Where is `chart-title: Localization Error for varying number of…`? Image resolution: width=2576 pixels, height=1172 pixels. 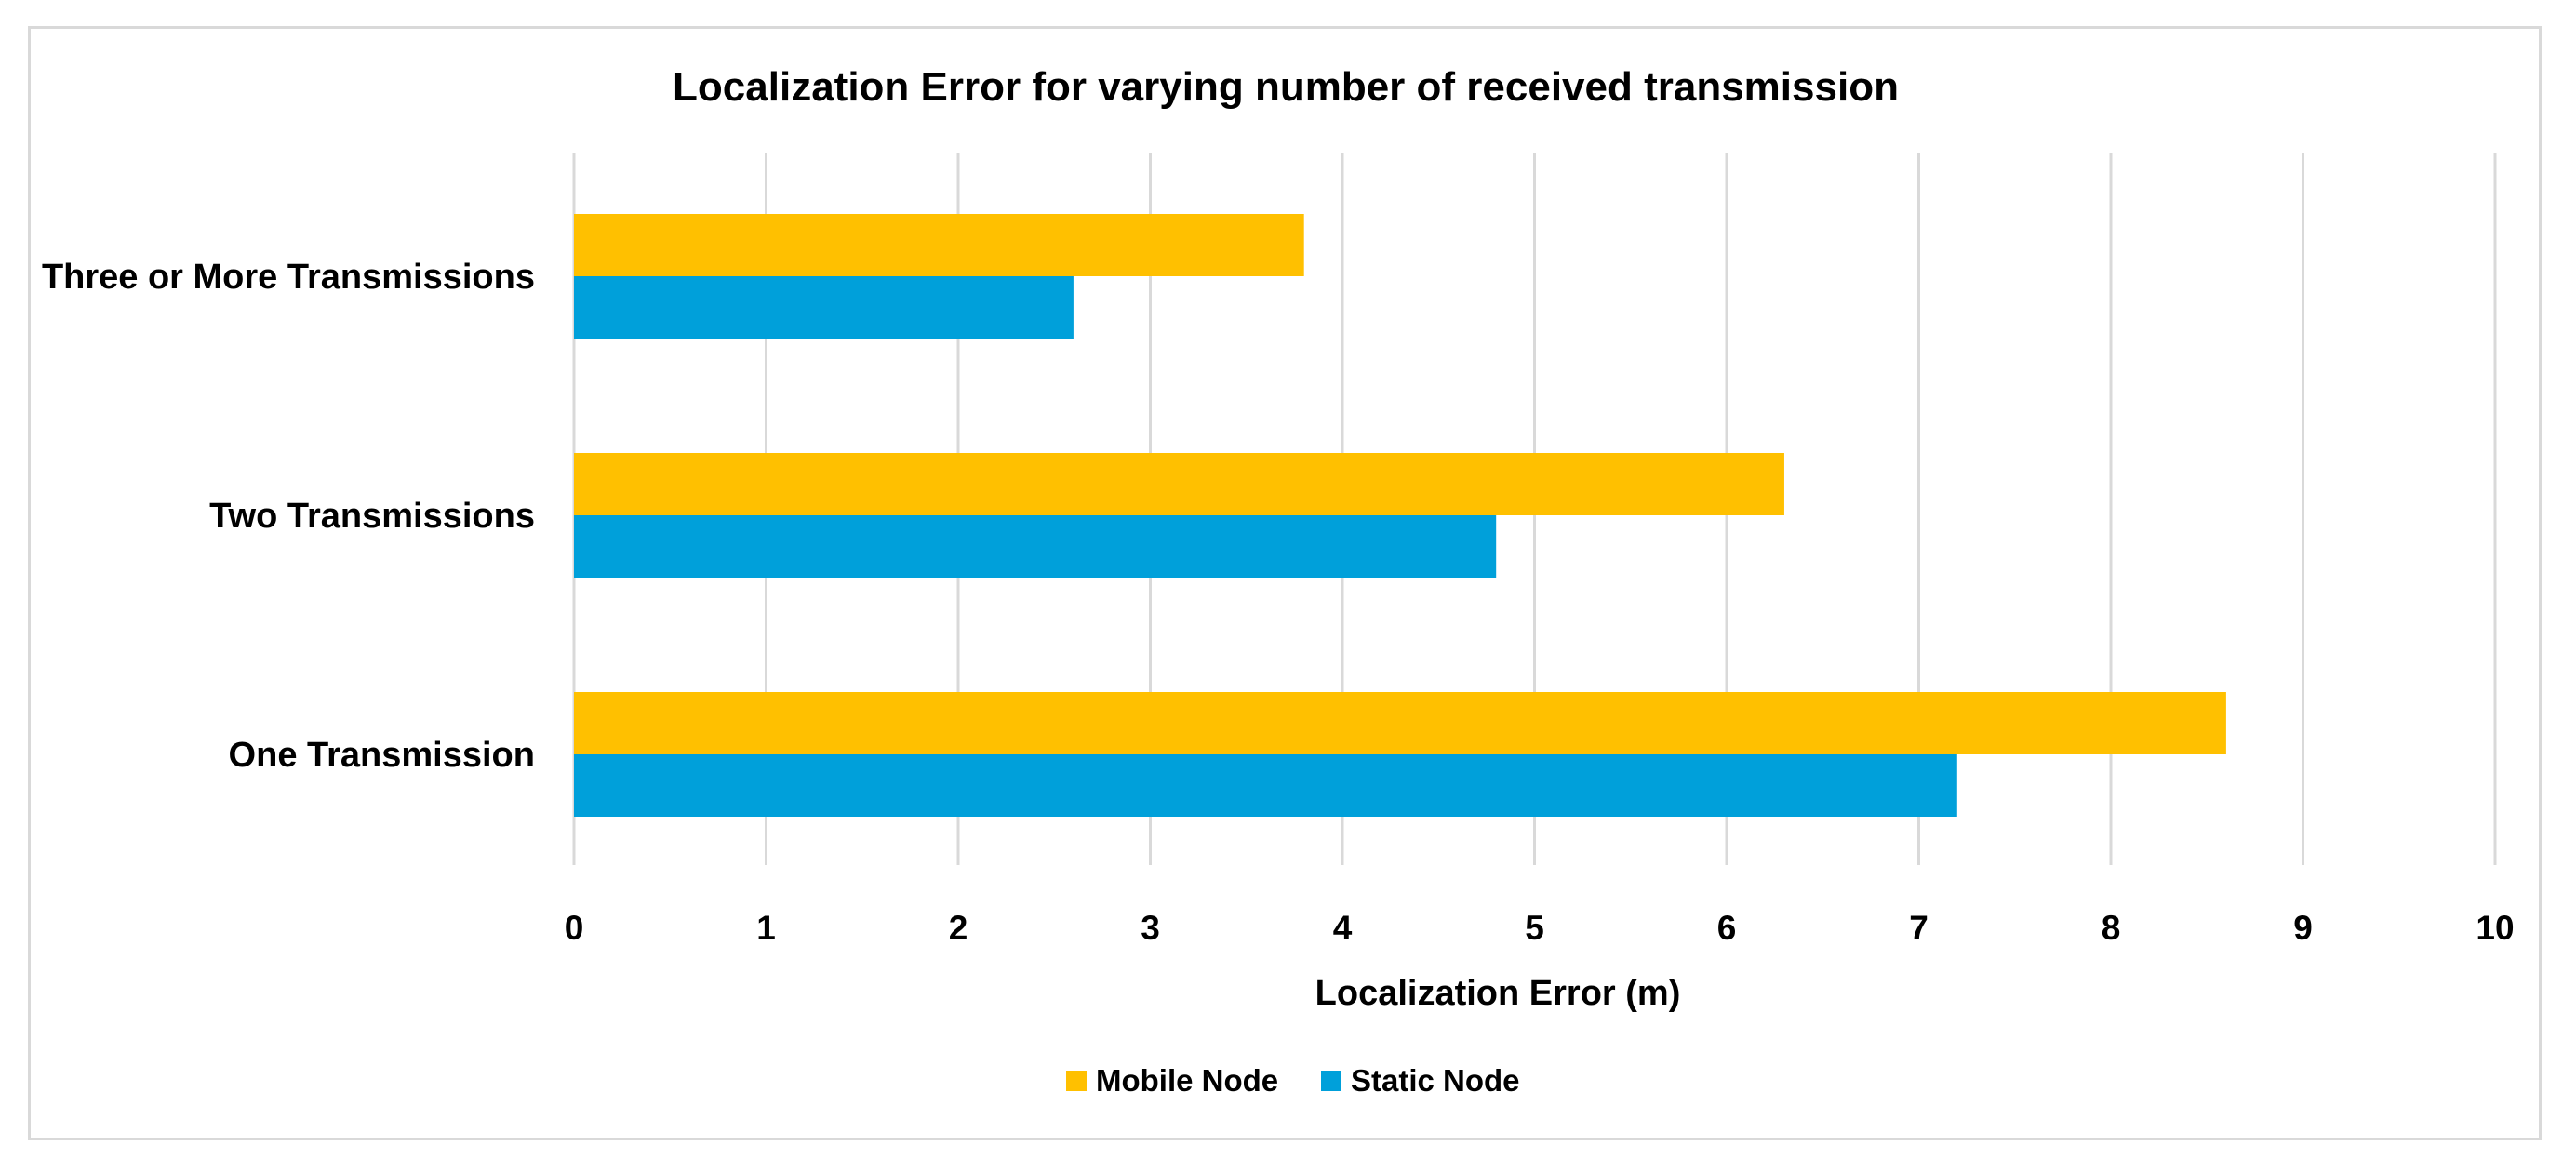
chart-title: Localization Error for varying number of… is located at coordinates (1286, 87).